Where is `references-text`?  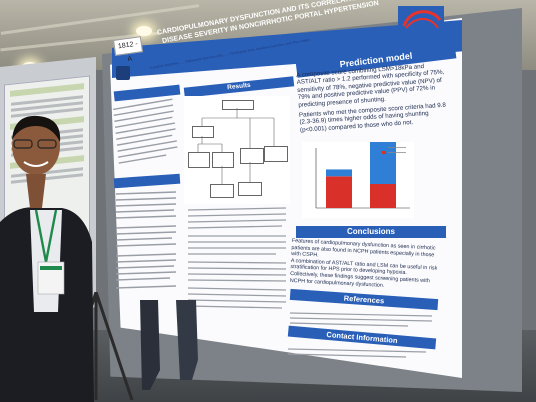 references-text is located at coordinates (362, 319).